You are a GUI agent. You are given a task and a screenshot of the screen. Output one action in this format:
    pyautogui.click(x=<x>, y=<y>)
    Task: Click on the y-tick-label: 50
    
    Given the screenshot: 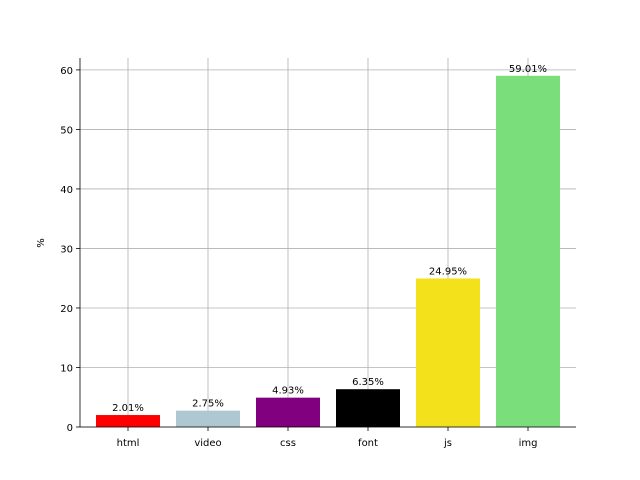 What is the action you would take?
    pyautogui.click(x=66, y=130)
    